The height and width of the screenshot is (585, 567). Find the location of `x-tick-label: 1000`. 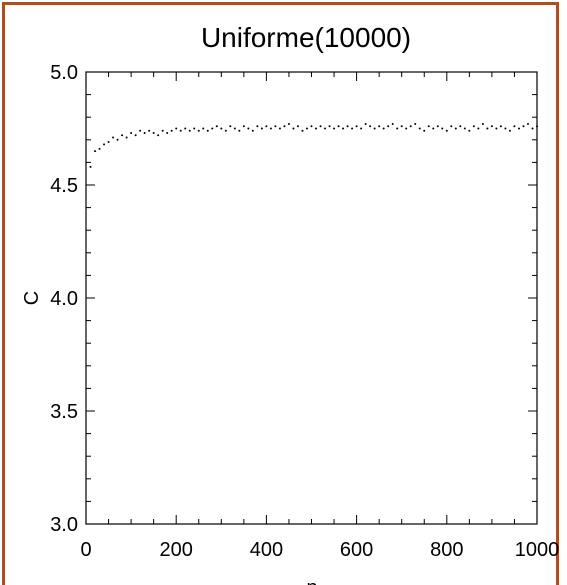

x-tick-label: 1000 is located at coordinates (537, 550).